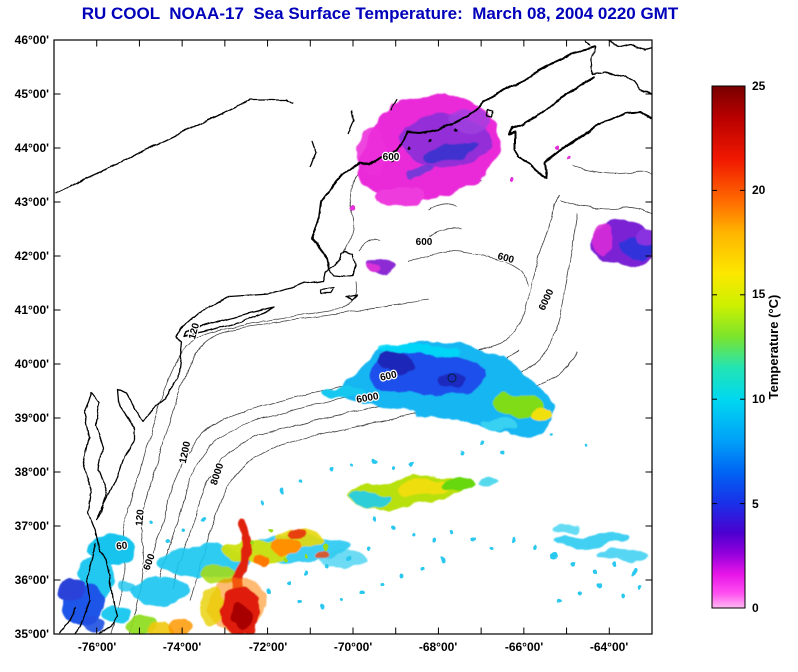 This screenshot has height=672, width=798. I want to click on contour-label: 8000, so click(217, 474).